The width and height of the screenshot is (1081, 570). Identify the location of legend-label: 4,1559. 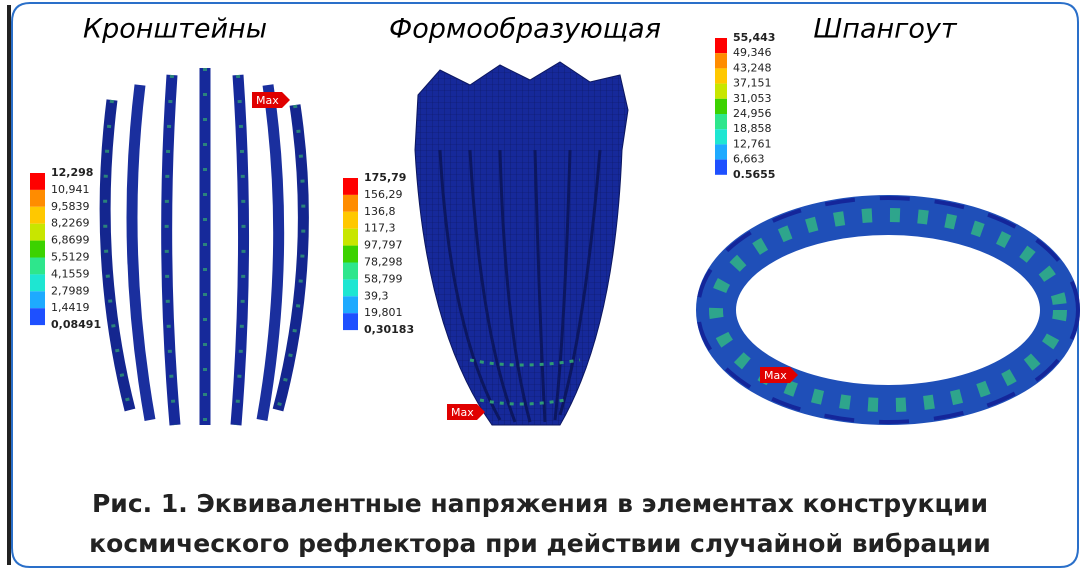
(70, 273).